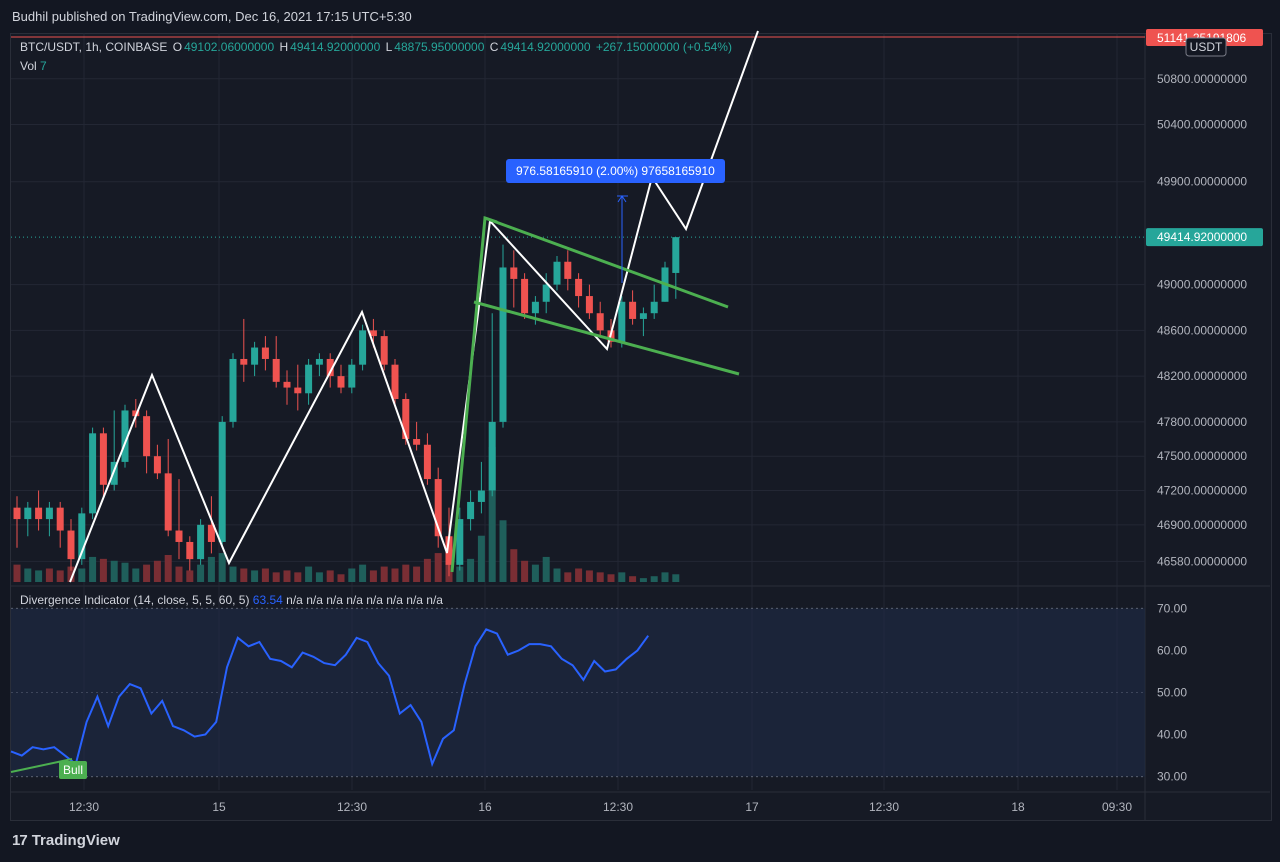  What do you see at coordinates (1202, 125) in the screenshot?
I see `price-tick-label: 50400.00000000` at bounding box center [1202, 125].